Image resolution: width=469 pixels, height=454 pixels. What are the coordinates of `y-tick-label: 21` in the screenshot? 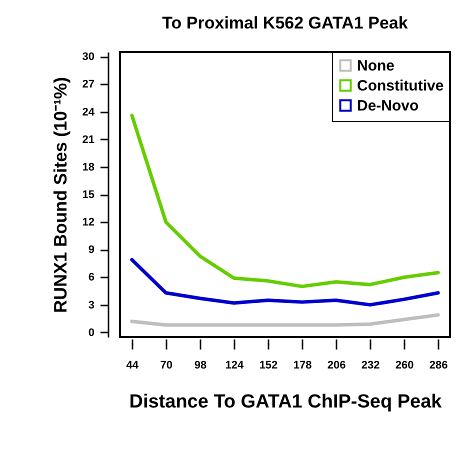 It's located at (88, 140).